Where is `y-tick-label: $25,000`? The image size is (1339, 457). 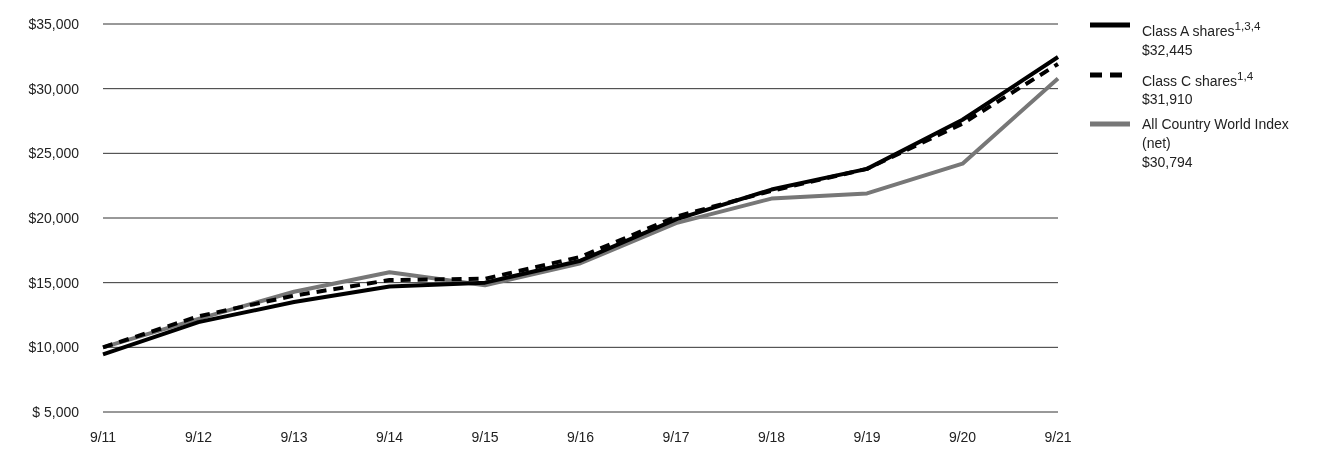
y-tick-label: $25,000 is located at coordinates (54, 153).